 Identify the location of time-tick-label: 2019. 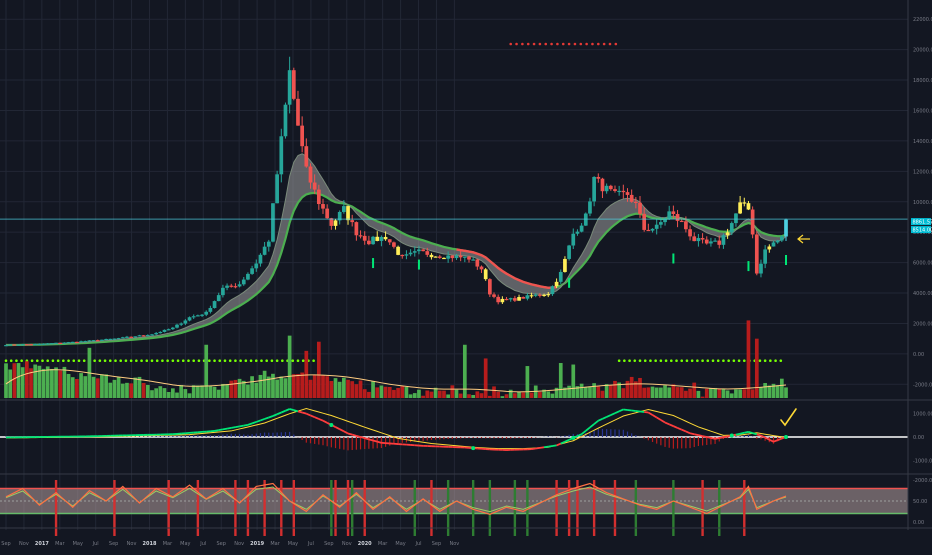
(257, 544).